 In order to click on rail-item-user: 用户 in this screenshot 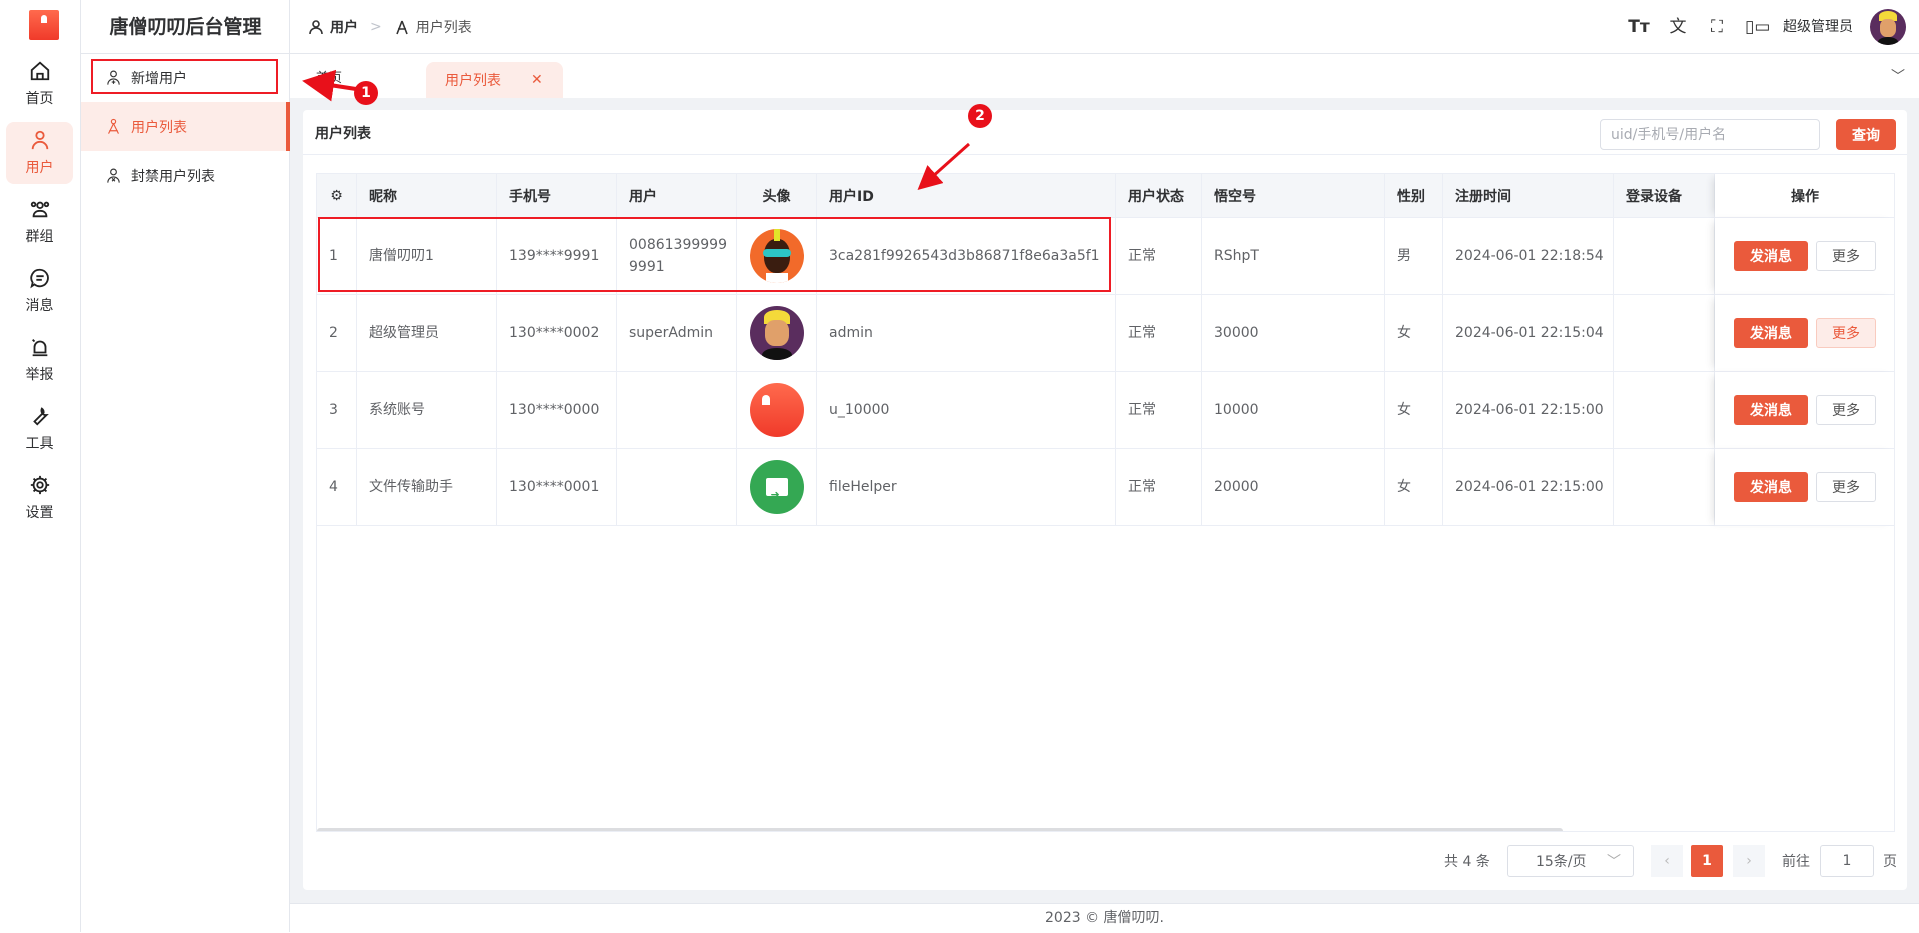, I will do `click(39, 153)`.